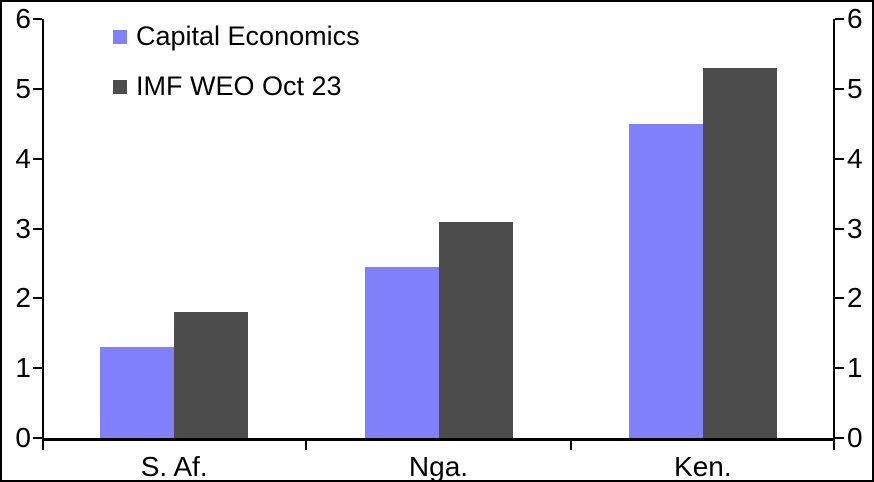 Image resolution: width=874 pixels, height=482 pixels. Describe the element at coordinates (23, 88) in the screenshot. I see `y-tick-label-left: 5` at that location.